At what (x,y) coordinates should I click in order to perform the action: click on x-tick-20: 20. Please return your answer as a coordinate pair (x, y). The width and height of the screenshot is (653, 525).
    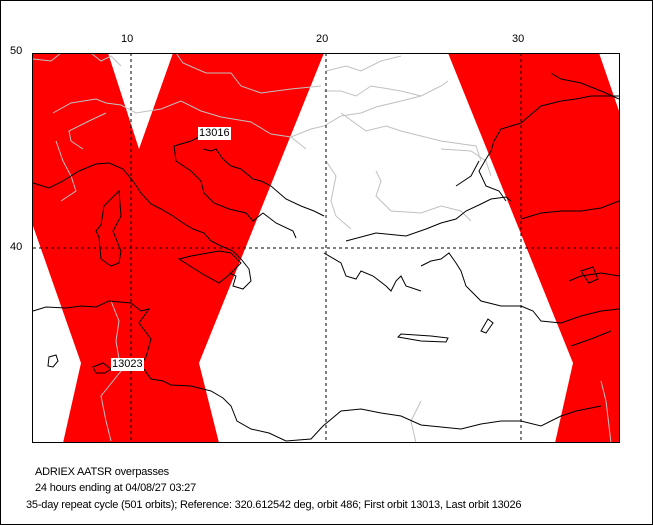
    Looking at the image, I should click on (322, 39).